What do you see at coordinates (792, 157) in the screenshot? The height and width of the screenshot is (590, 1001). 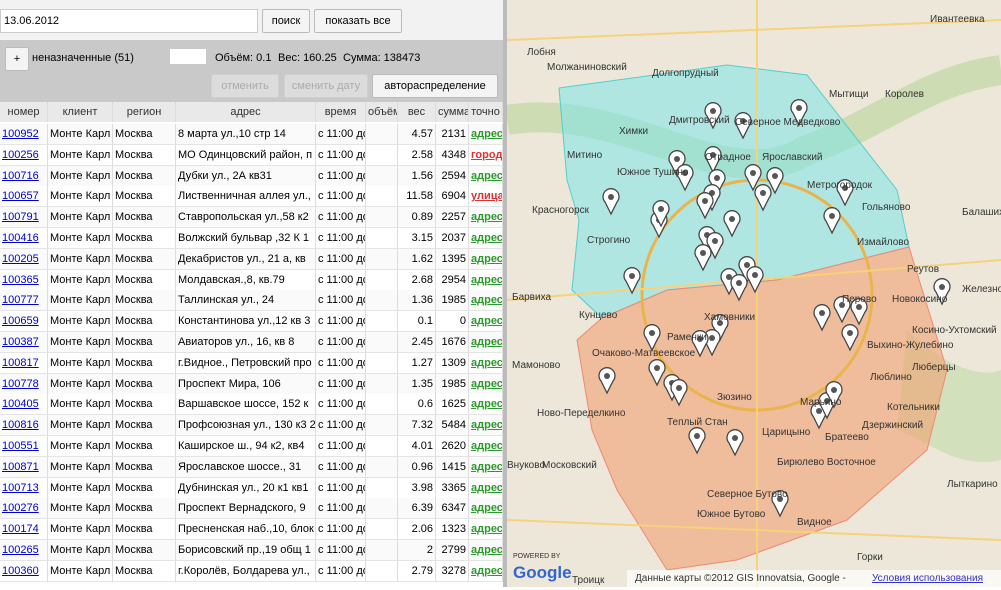 I see `place-label: Ярославский` at bounding box center [792, 157].